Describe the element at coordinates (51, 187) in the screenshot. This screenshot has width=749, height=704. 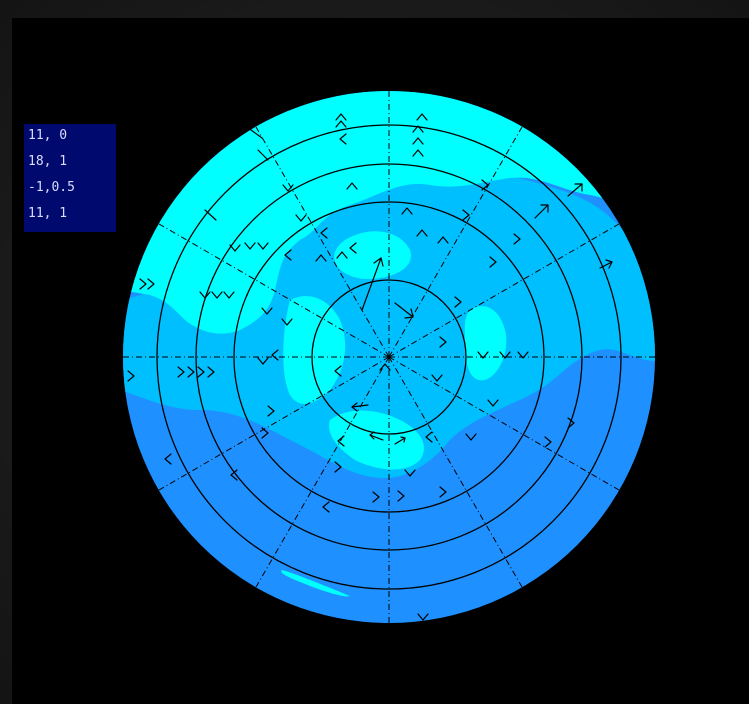
I see `legend-item: -1,0.5` at that location.